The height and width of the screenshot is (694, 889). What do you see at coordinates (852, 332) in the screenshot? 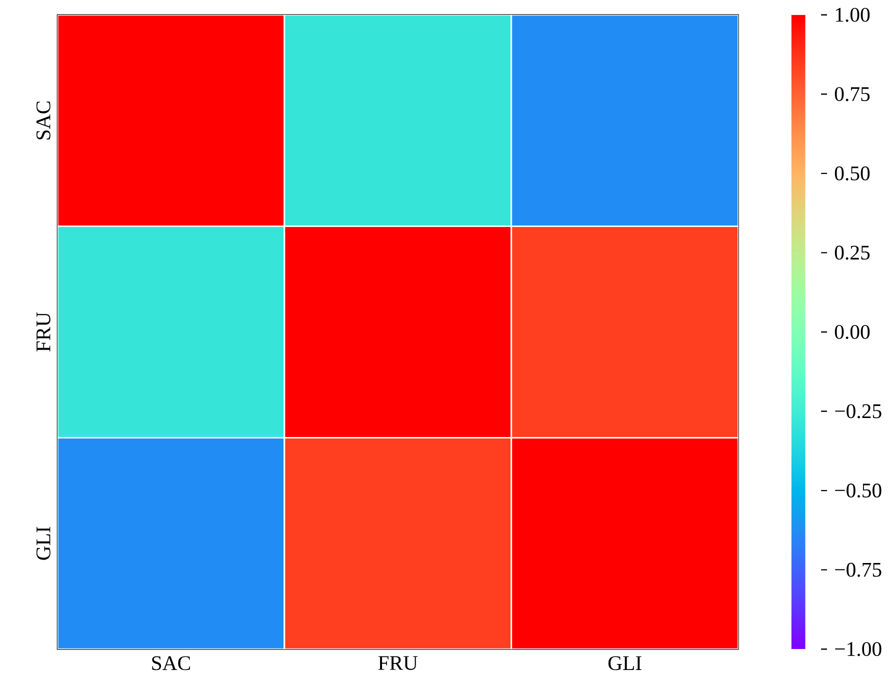
I see `color-bar-label: 0.00` at bounding box center [852, 332].